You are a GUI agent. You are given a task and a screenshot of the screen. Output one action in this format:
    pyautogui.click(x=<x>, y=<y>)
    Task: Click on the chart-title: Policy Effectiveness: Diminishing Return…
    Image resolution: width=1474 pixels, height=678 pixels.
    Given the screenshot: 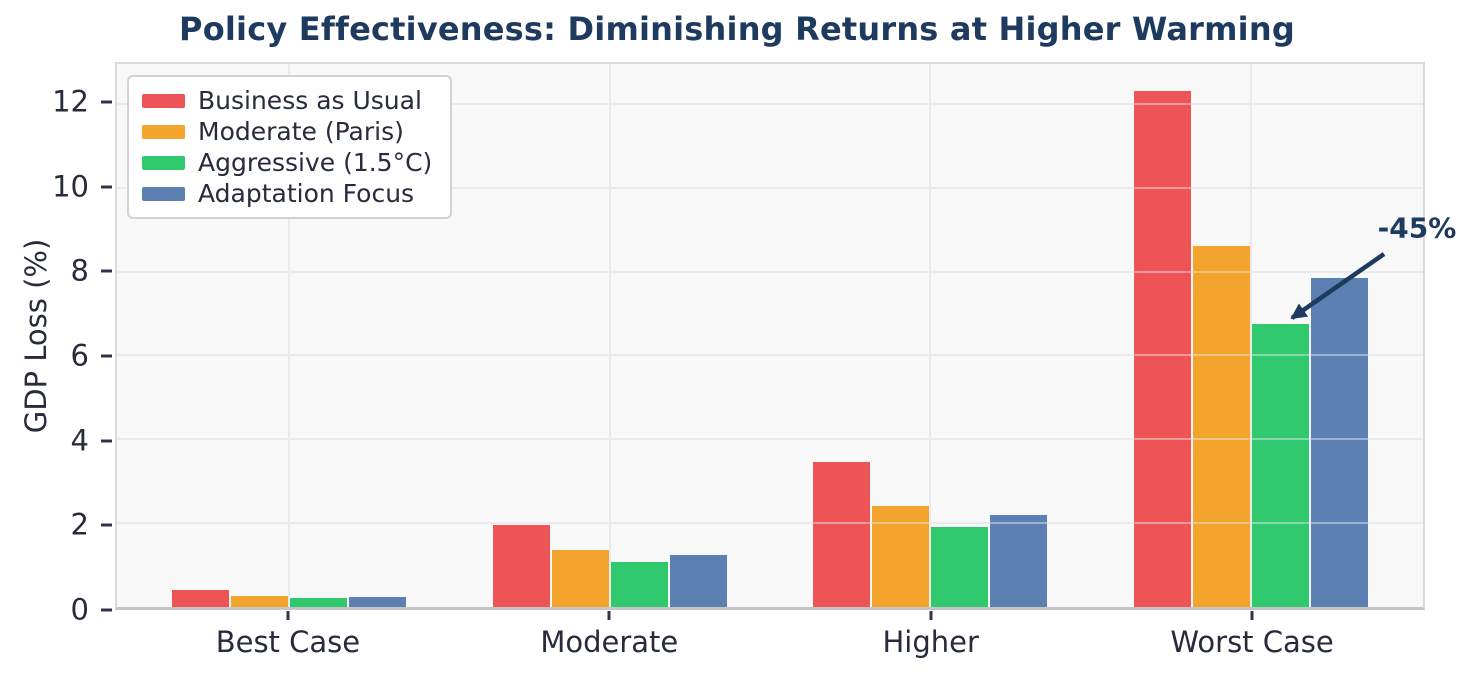 What is the action you would take?
    pyautogui.click(x=737, y=29)
    